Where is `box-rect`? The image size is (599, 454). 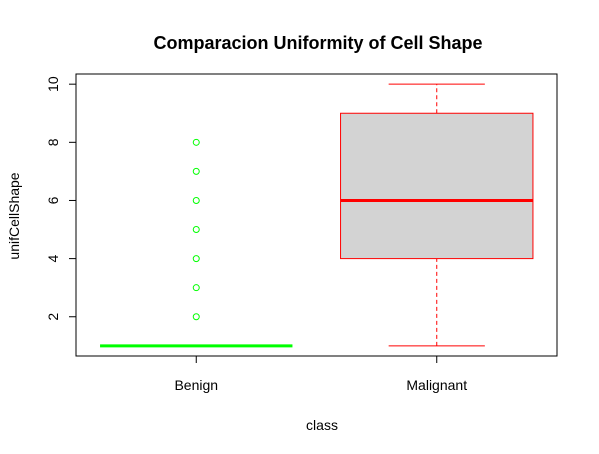
box-rect is located at coordinates (437, 186).